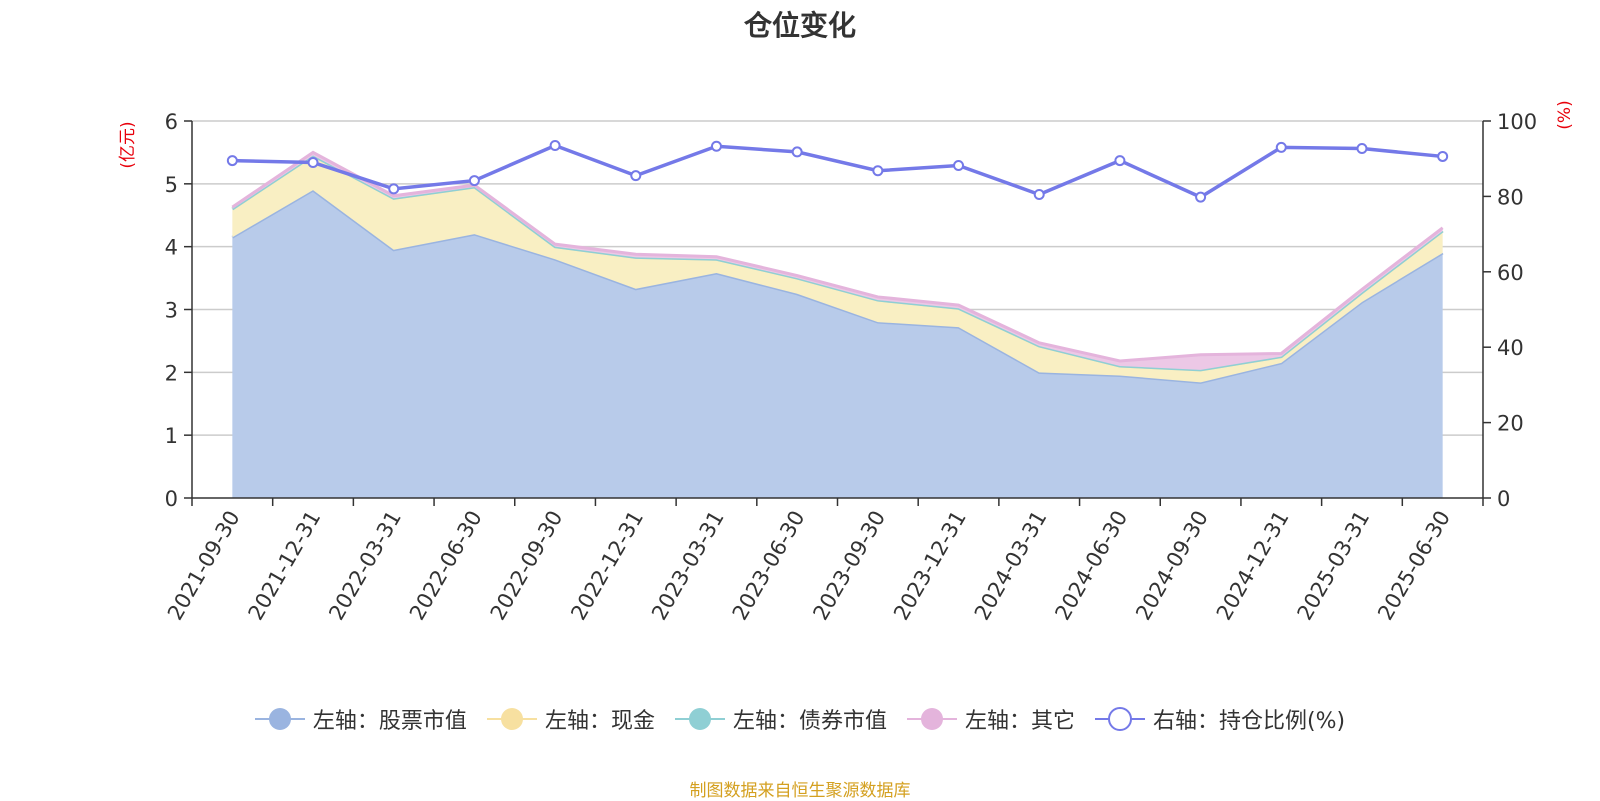 The width and height of the screenshot is (1600, 801). What do you see at coordinates (1510, 273) in the screenshot?
I see `right-tick-label: 60` at bounding box center [1510, 273].